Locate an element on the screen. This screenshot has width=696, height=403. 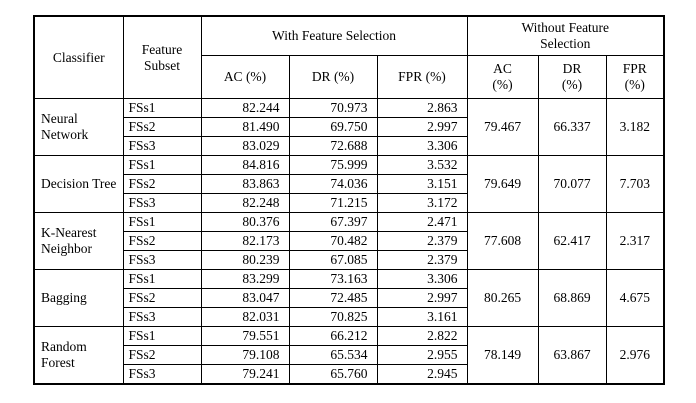
with-ac-value: 79.551 is located at coordinates (245, 336).